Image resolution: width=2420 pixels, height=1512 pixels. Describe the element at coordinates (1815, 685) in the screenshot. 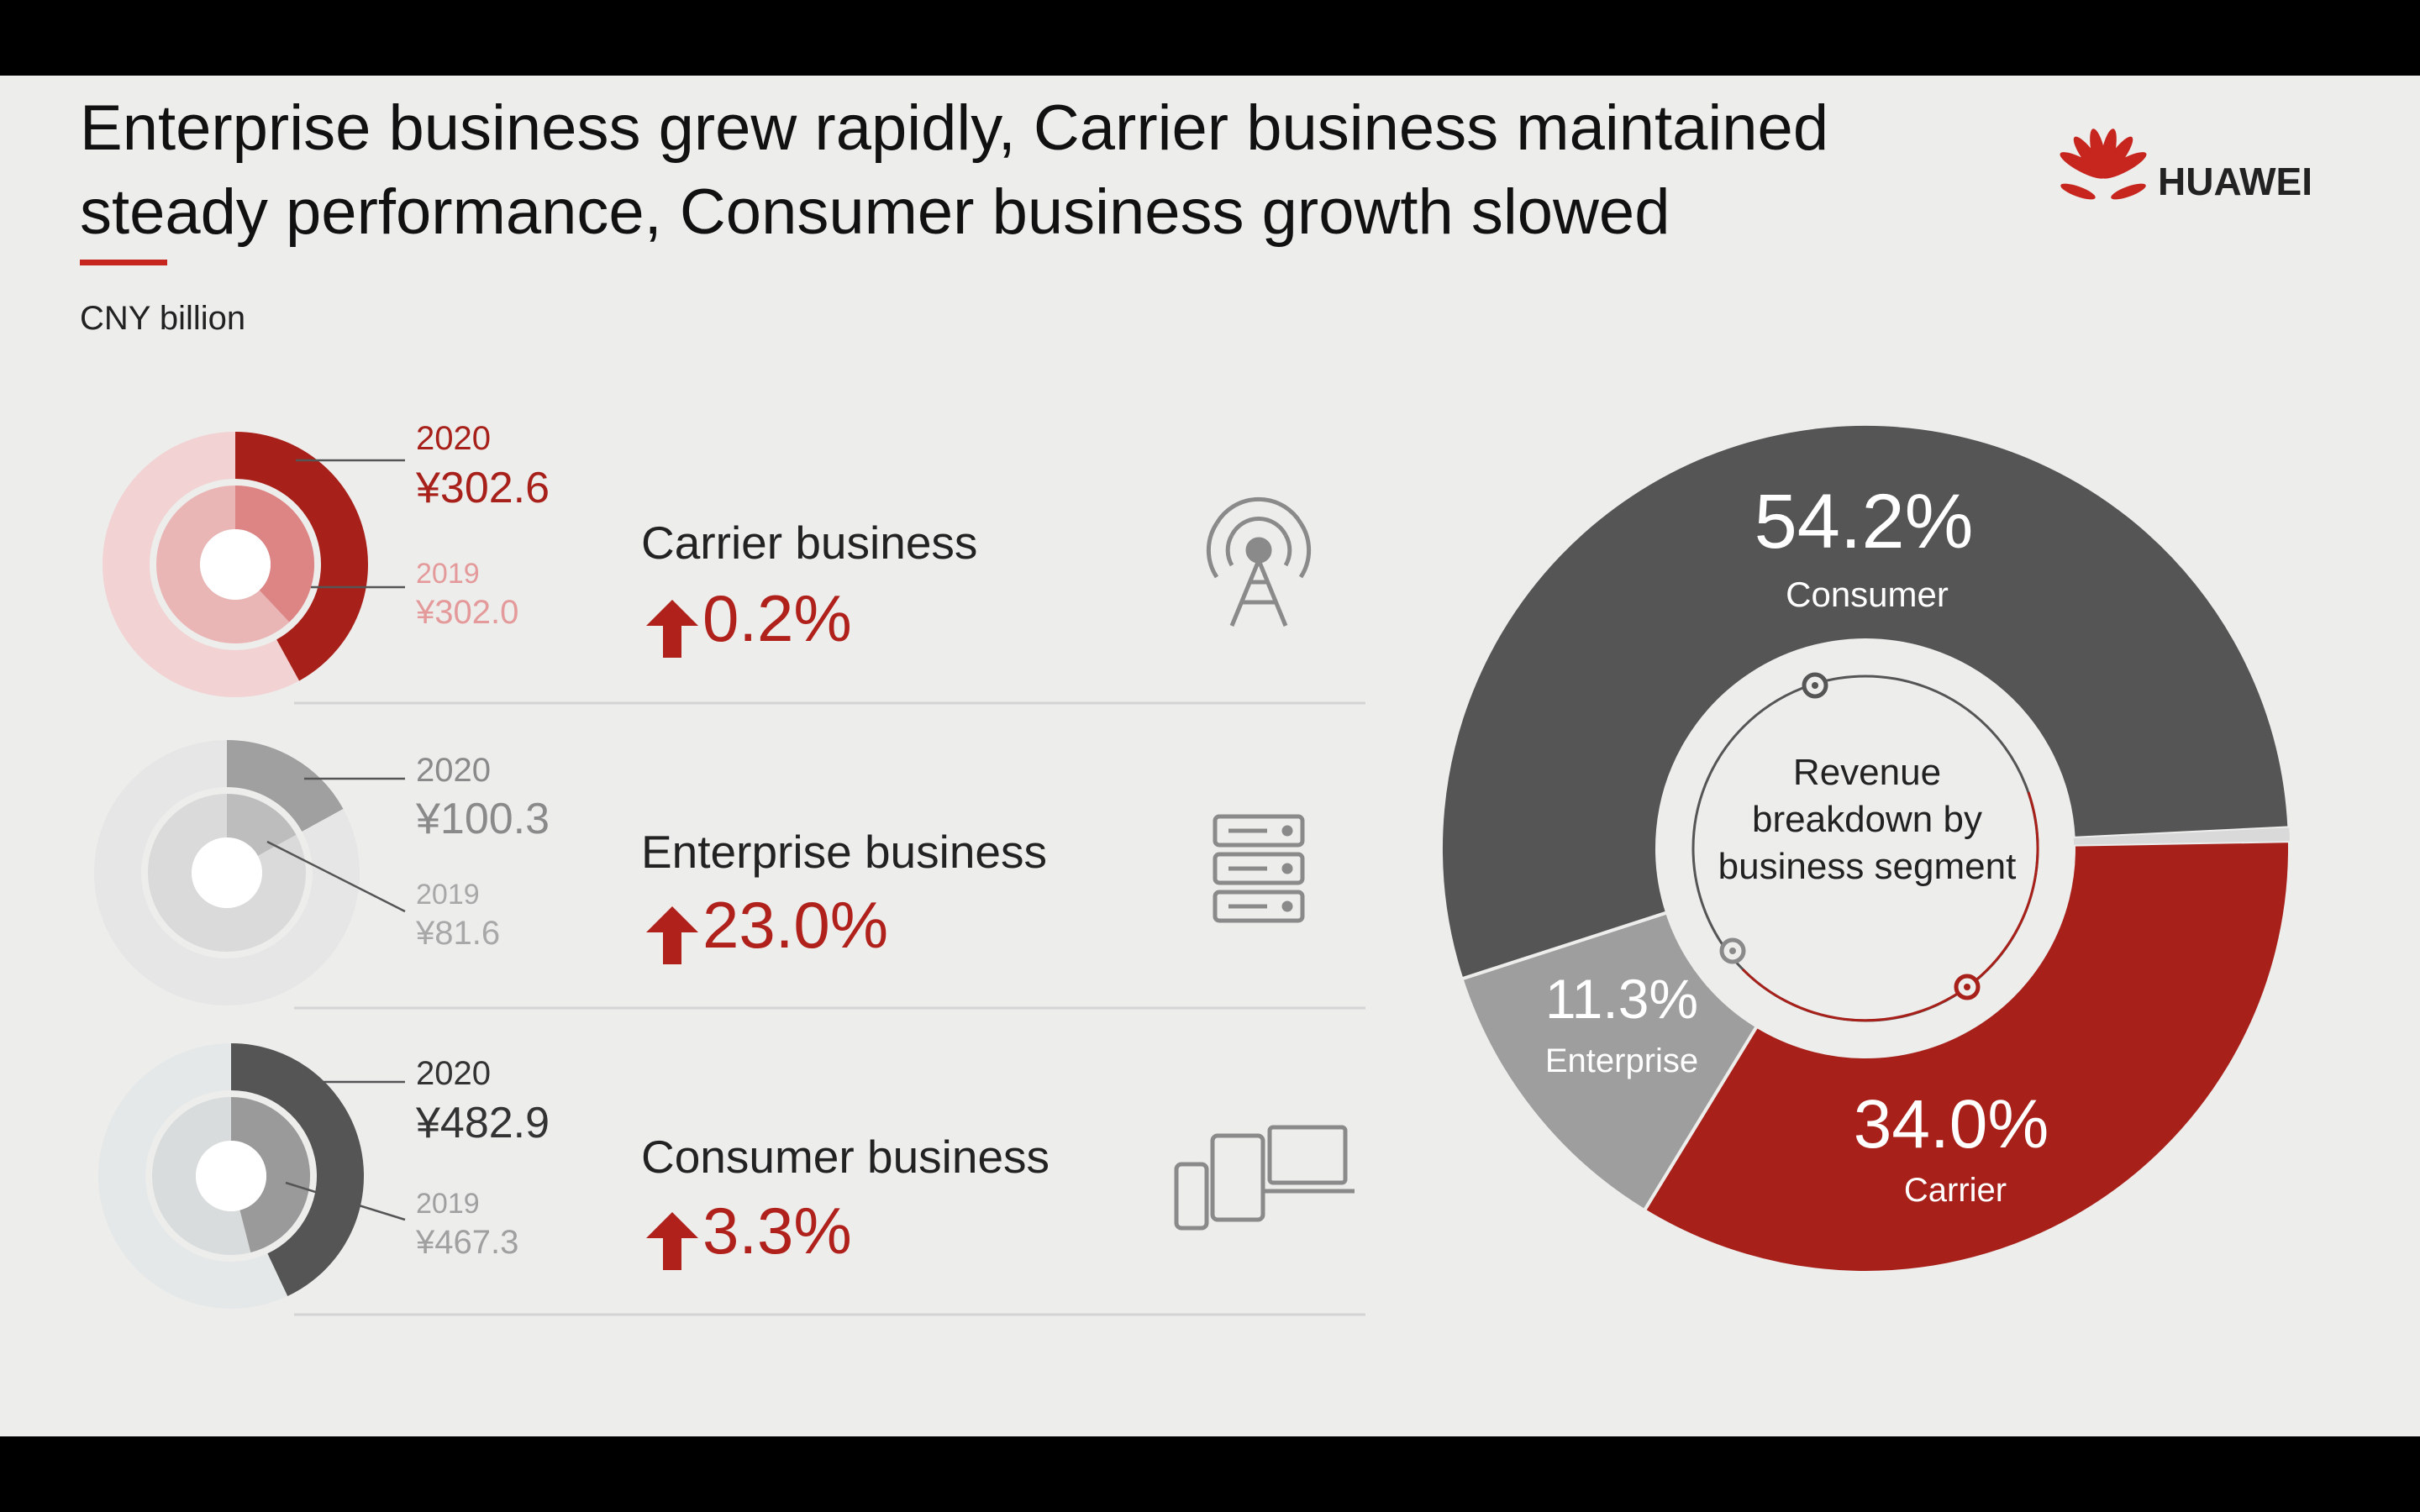

I see `ring-marker-consumer-dot` at that location.